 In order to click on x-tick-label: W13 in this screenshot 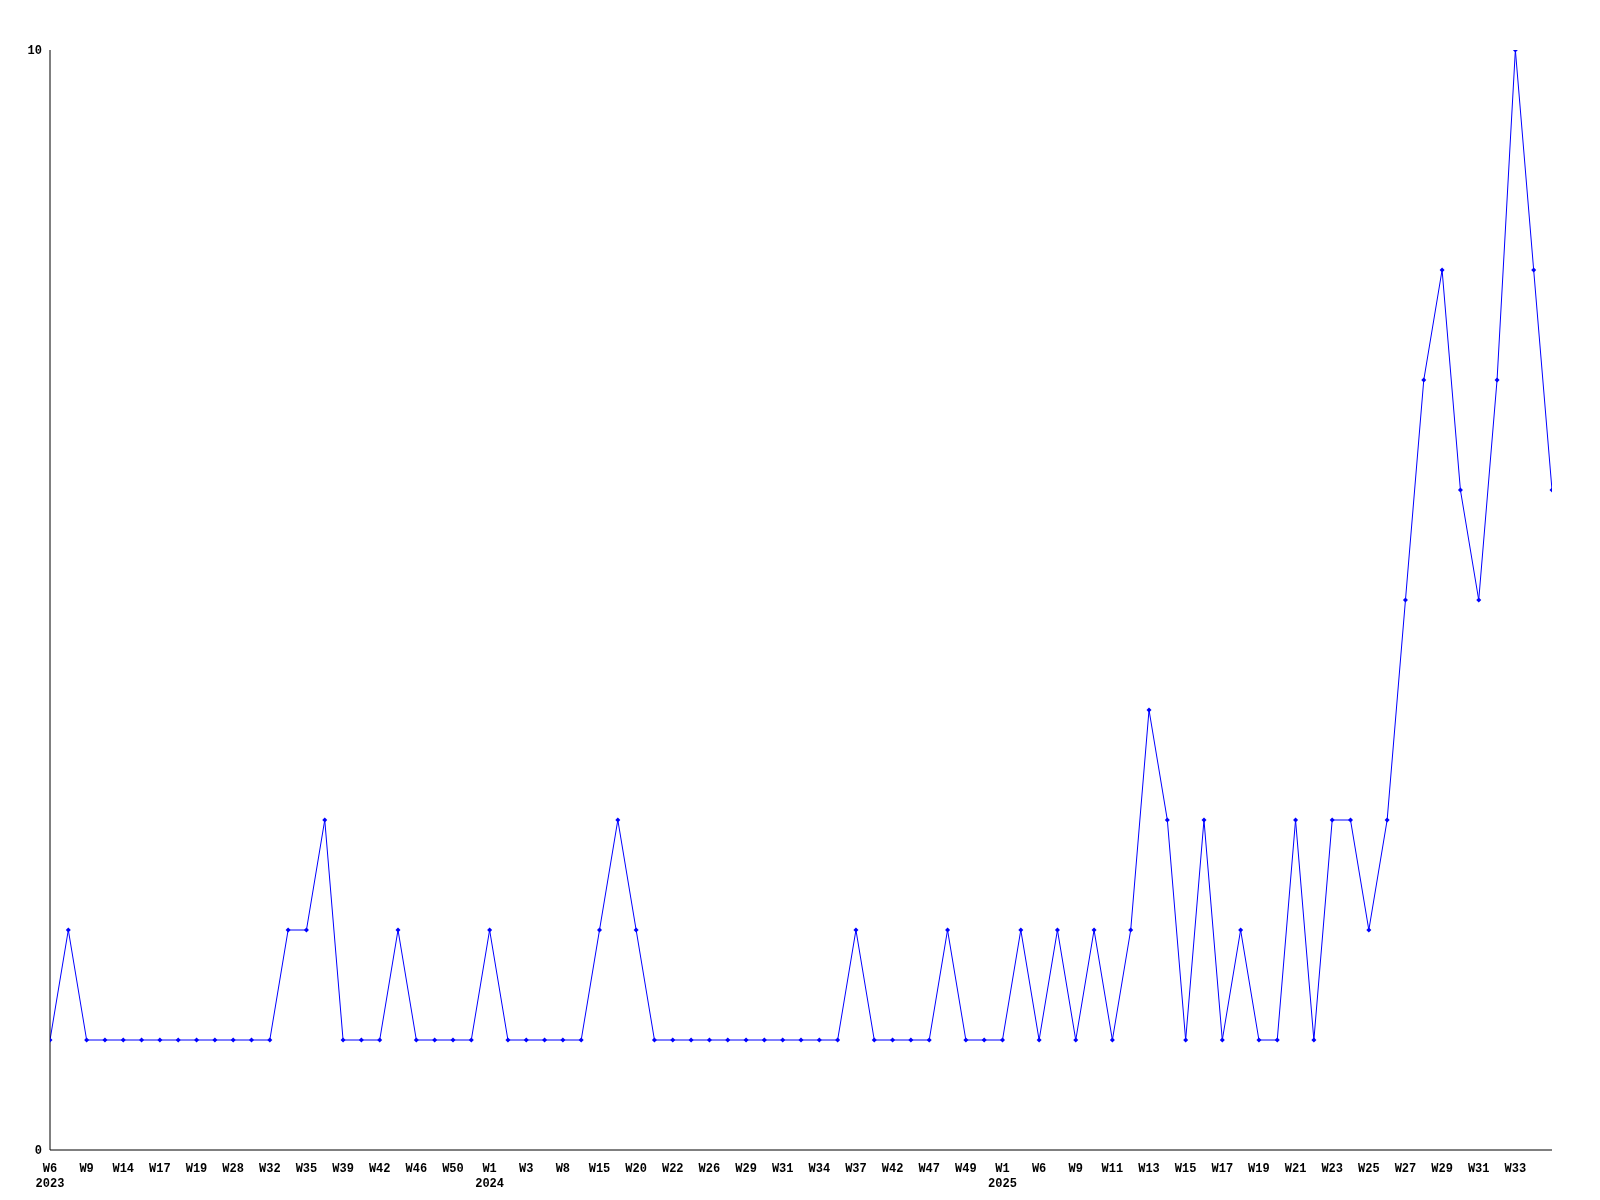, I will do `click(1149, 1169)`.